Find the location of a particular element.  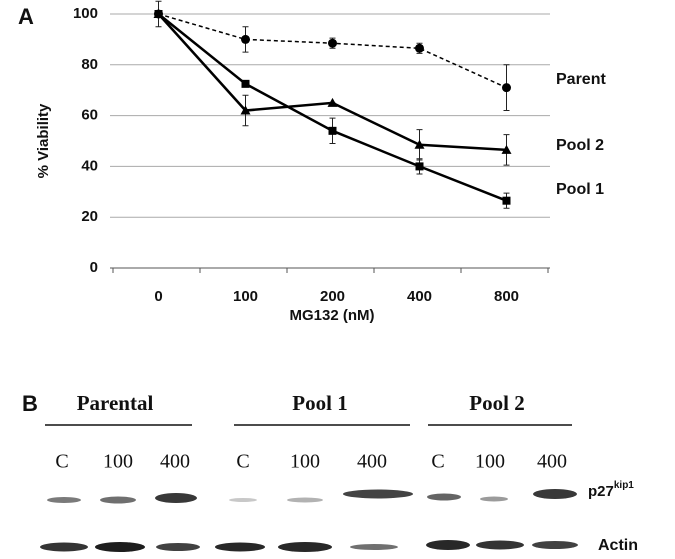

p27-bands is located at coordinates (312, 496).